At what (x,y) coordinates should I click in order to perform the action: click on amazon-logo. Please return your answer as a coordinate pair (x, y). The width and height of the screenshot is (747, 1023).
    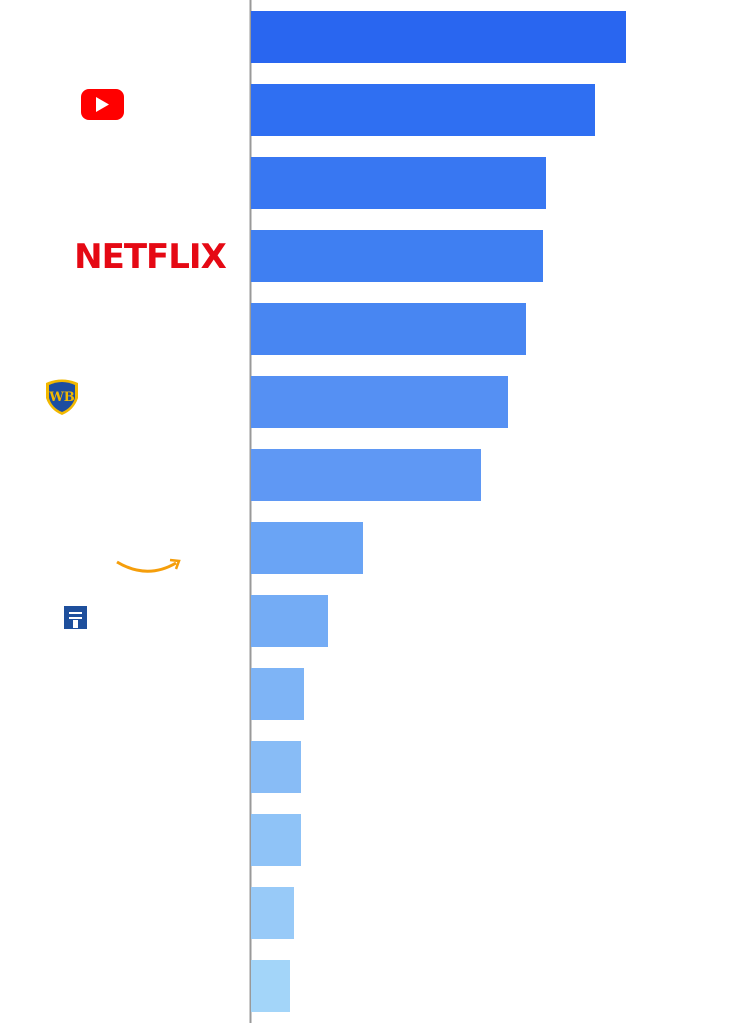
    Looking at the image, I should click on (148, 565).